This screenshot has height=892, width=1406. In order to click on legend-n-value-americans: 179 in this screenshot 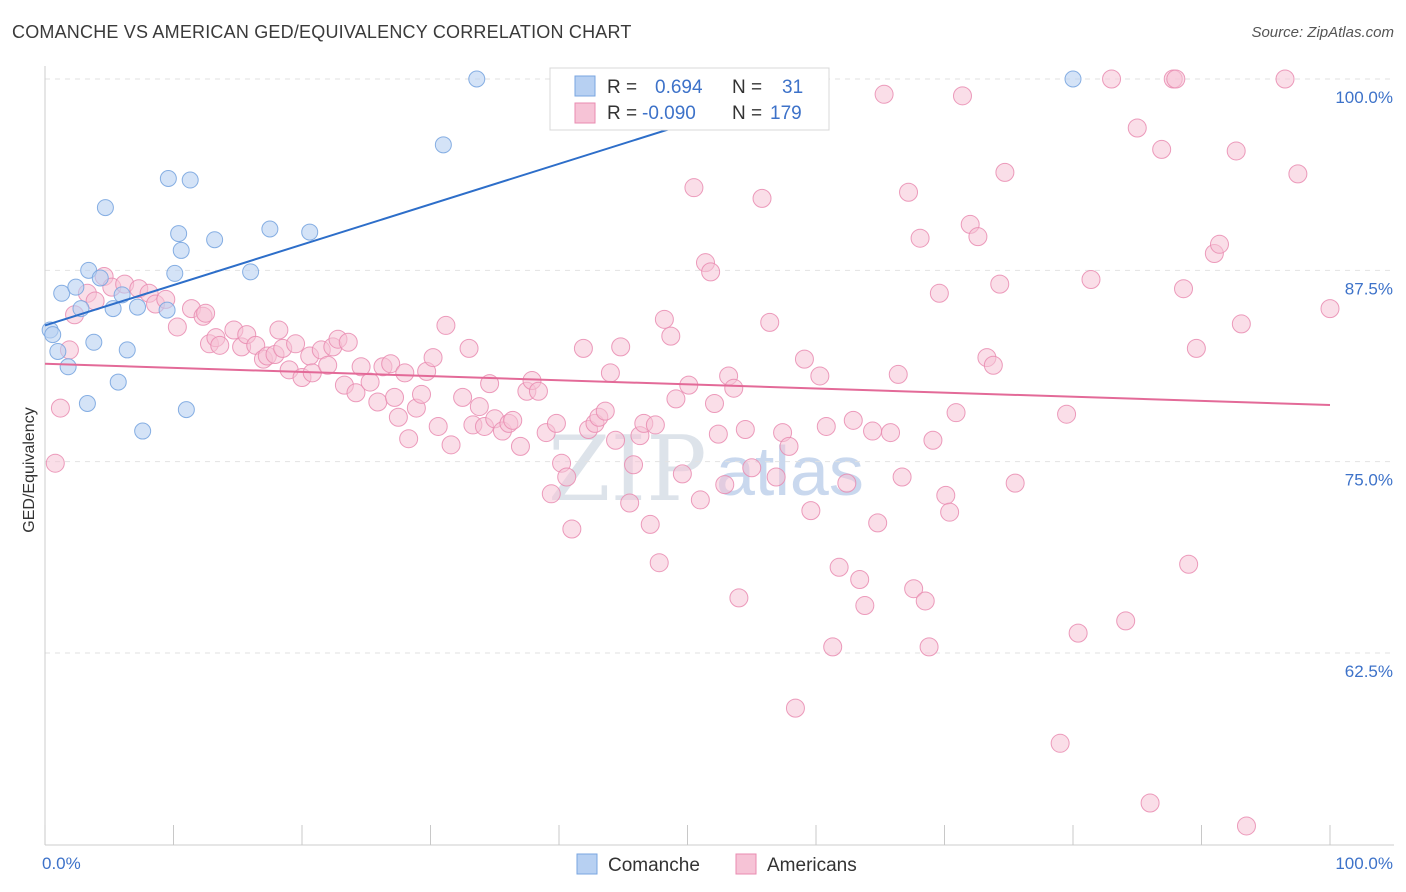, I will do `click(786, 113)`.